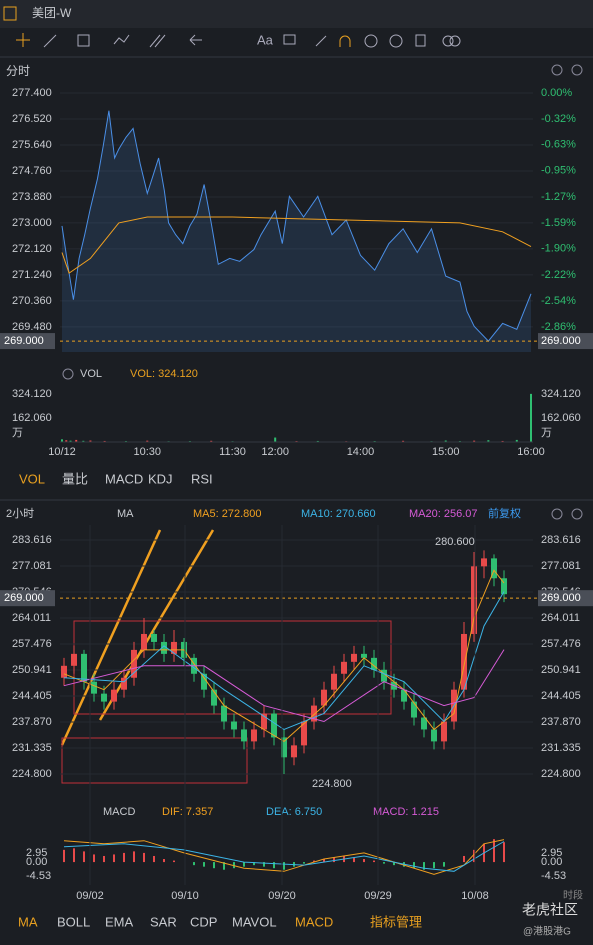 The height and width of the screenshot is (945, 593). Describe the element at coordinates (551, 862) in the screenshot. I see `y2-tick-label: 0.00` at that location.